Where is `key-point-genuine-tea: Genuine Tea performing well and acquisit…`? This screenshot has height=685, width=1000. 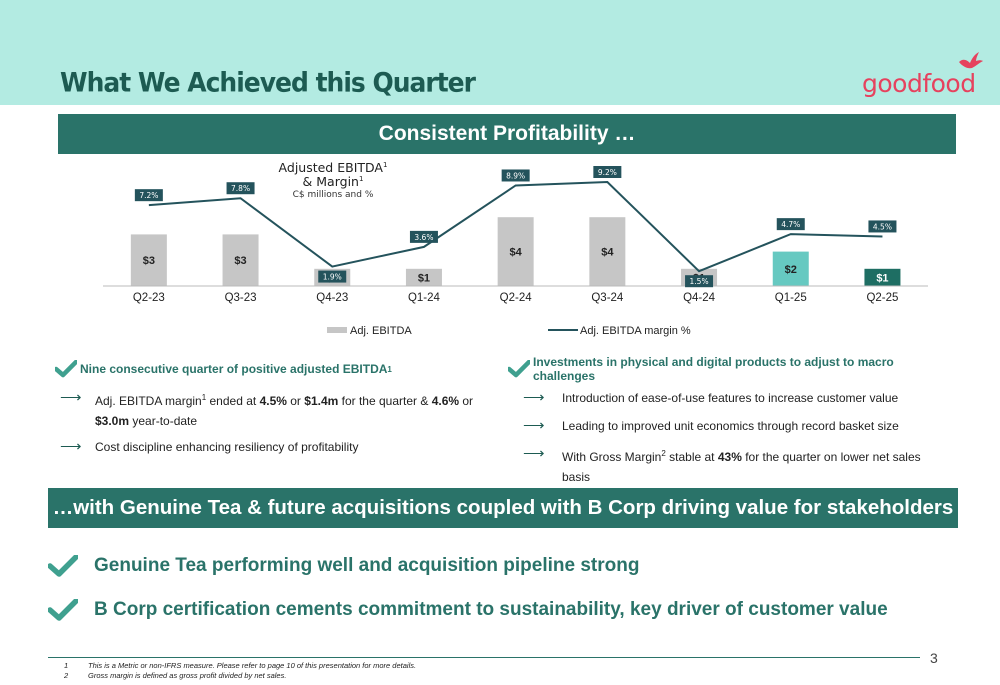 key-point-genuine-tea: Genuine Tea performing well and acquisit… is located at coordinates (343, 566).